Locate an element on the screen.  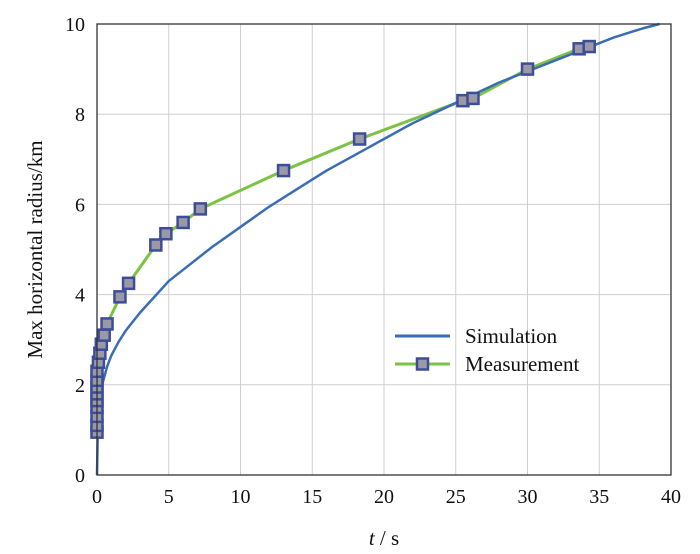
legend: Simulation Measurement is located at coordinates (487, 350).